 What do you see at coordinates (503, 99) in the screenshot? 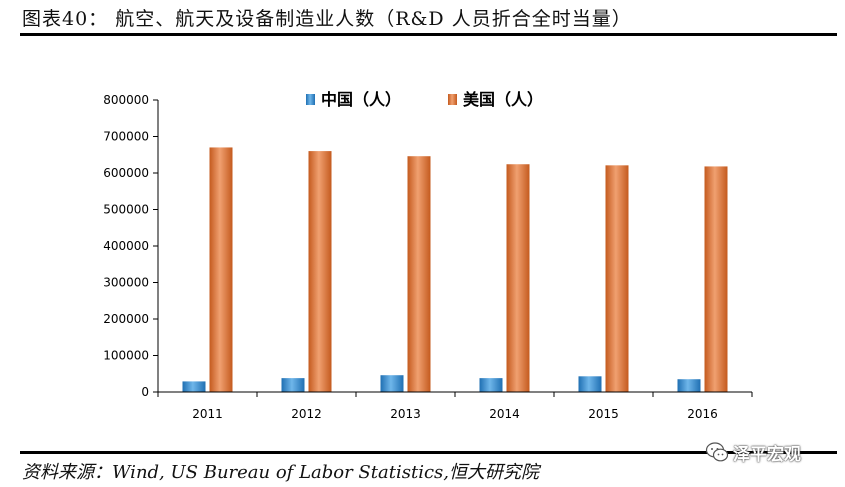
I see `legend-label: 美国（人）` at bounding box center [503, 99].